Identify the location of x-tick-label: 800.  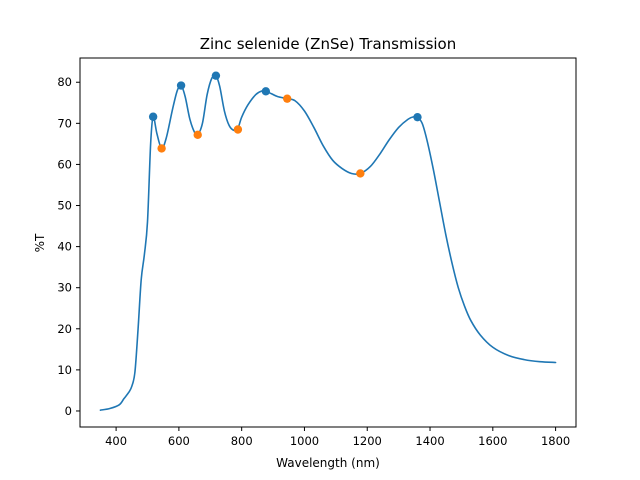
(242, 441).